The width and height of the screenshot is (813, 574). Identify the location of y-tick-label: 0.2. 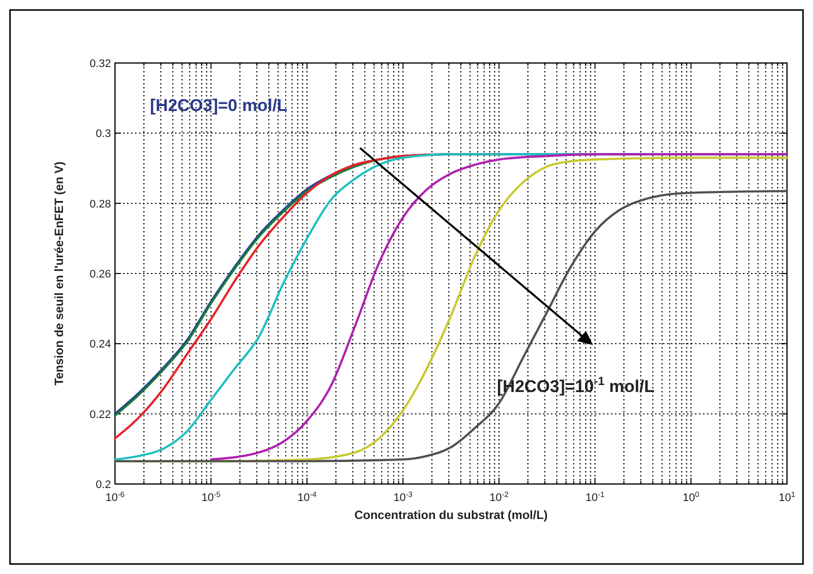
(103, 485).